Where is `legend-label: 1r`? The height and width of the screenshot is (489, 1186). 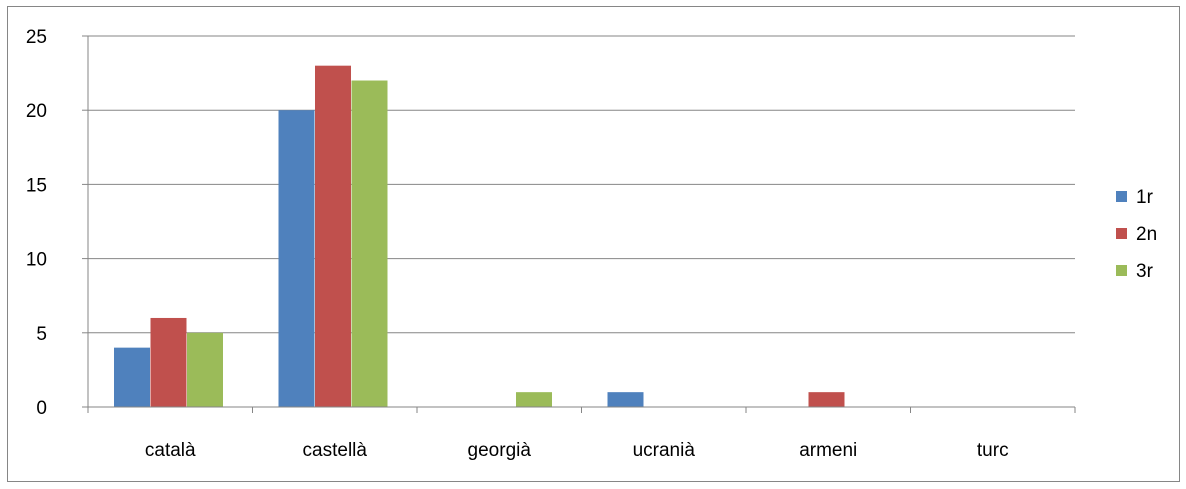 legend-label: 1r is located at coordinates (1145, 197).